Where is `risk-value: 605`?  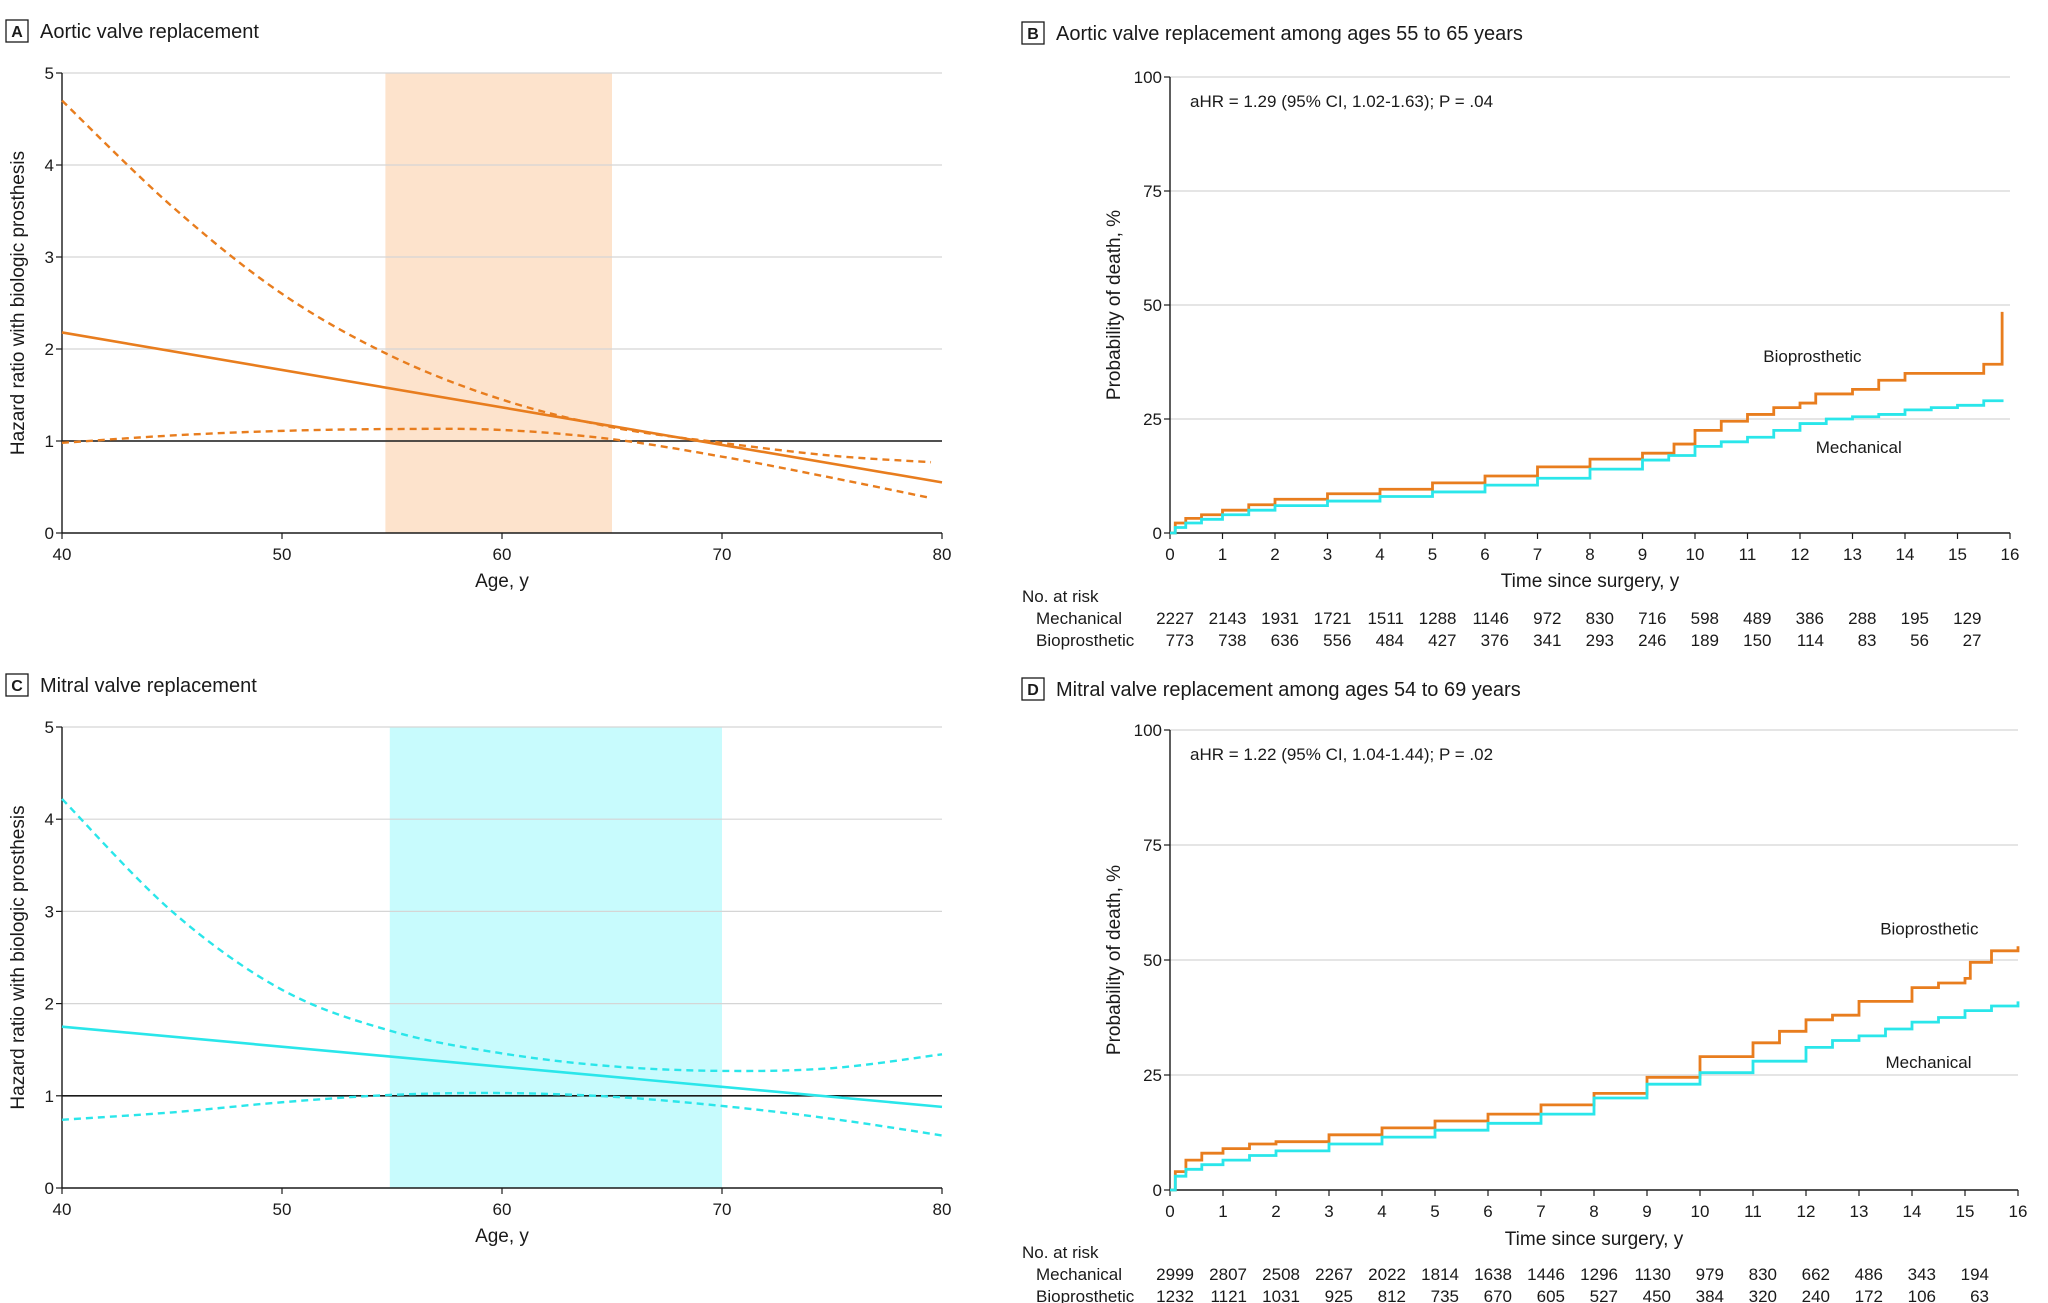 risk-value: 605 is located at coordinates (1551, 1295).